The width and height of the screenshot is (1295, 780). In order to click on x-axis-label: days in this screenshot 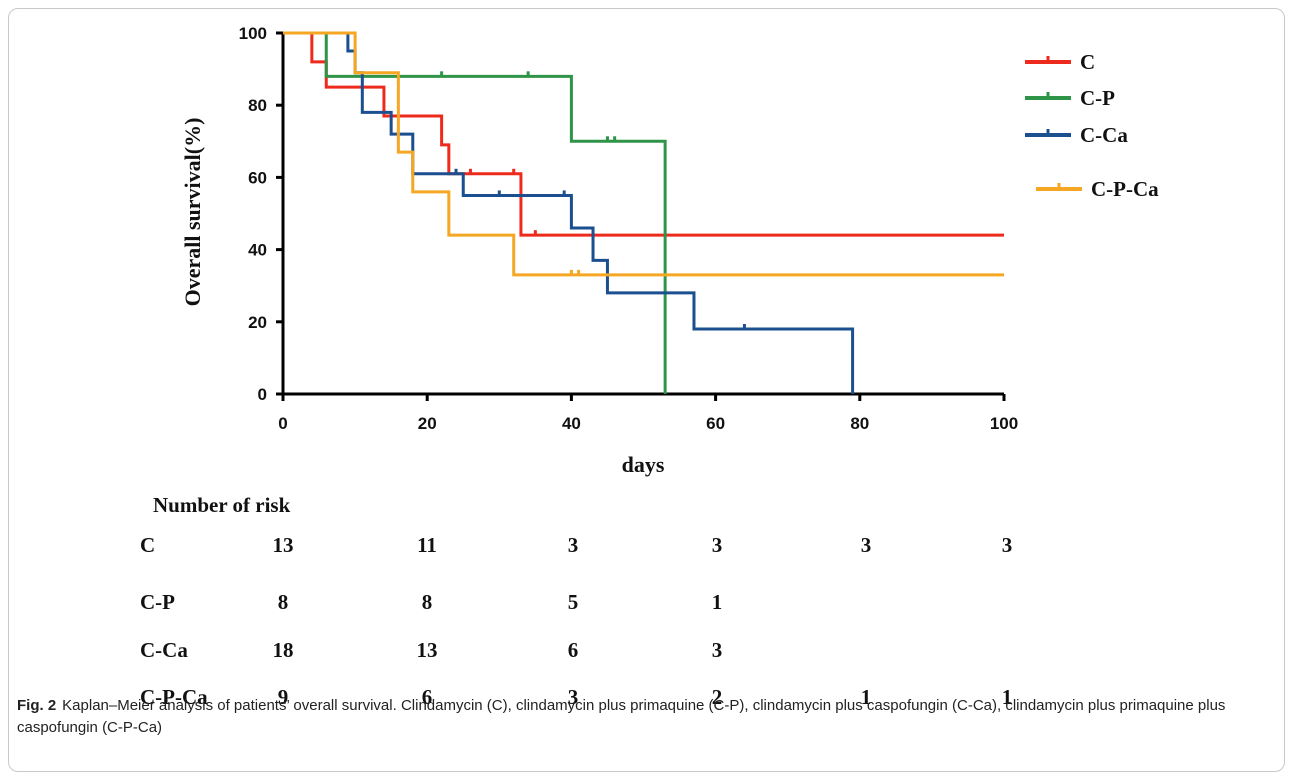, I will do `click(643, 464)`.